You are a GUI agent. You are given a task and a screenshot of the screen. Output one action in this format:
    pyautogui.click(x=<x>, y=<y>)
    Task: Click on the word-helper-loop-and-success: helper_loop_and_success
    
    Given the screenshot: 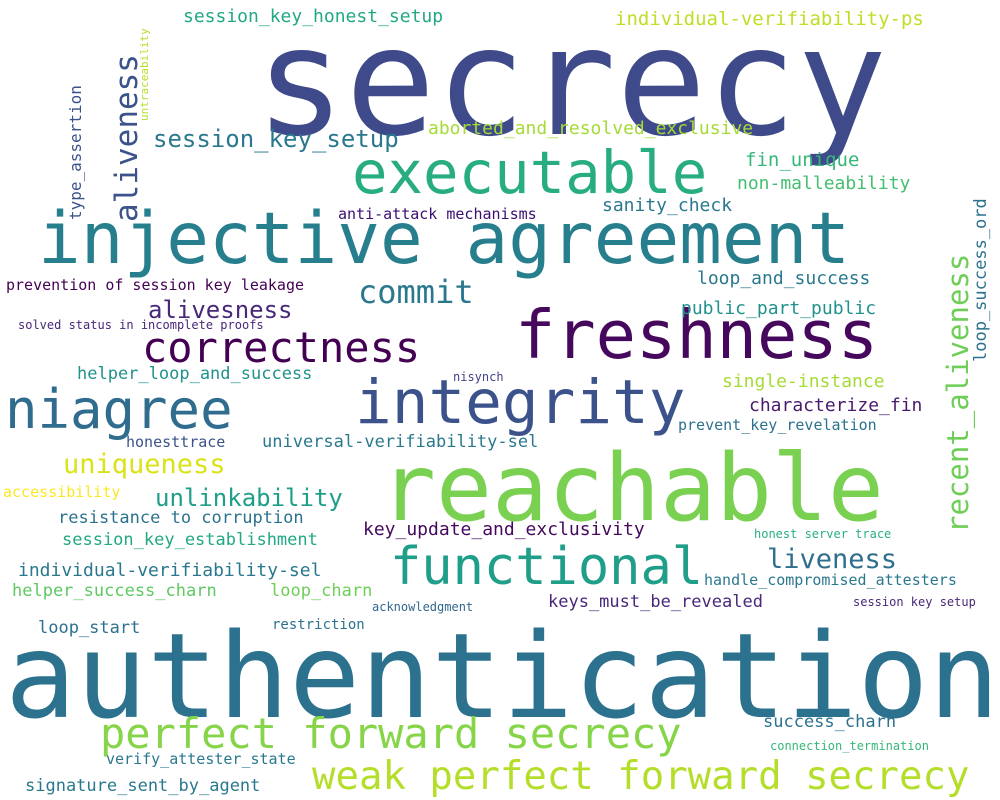 What is the action you would take?
    pyautogui.click(x=195, y=374)
    